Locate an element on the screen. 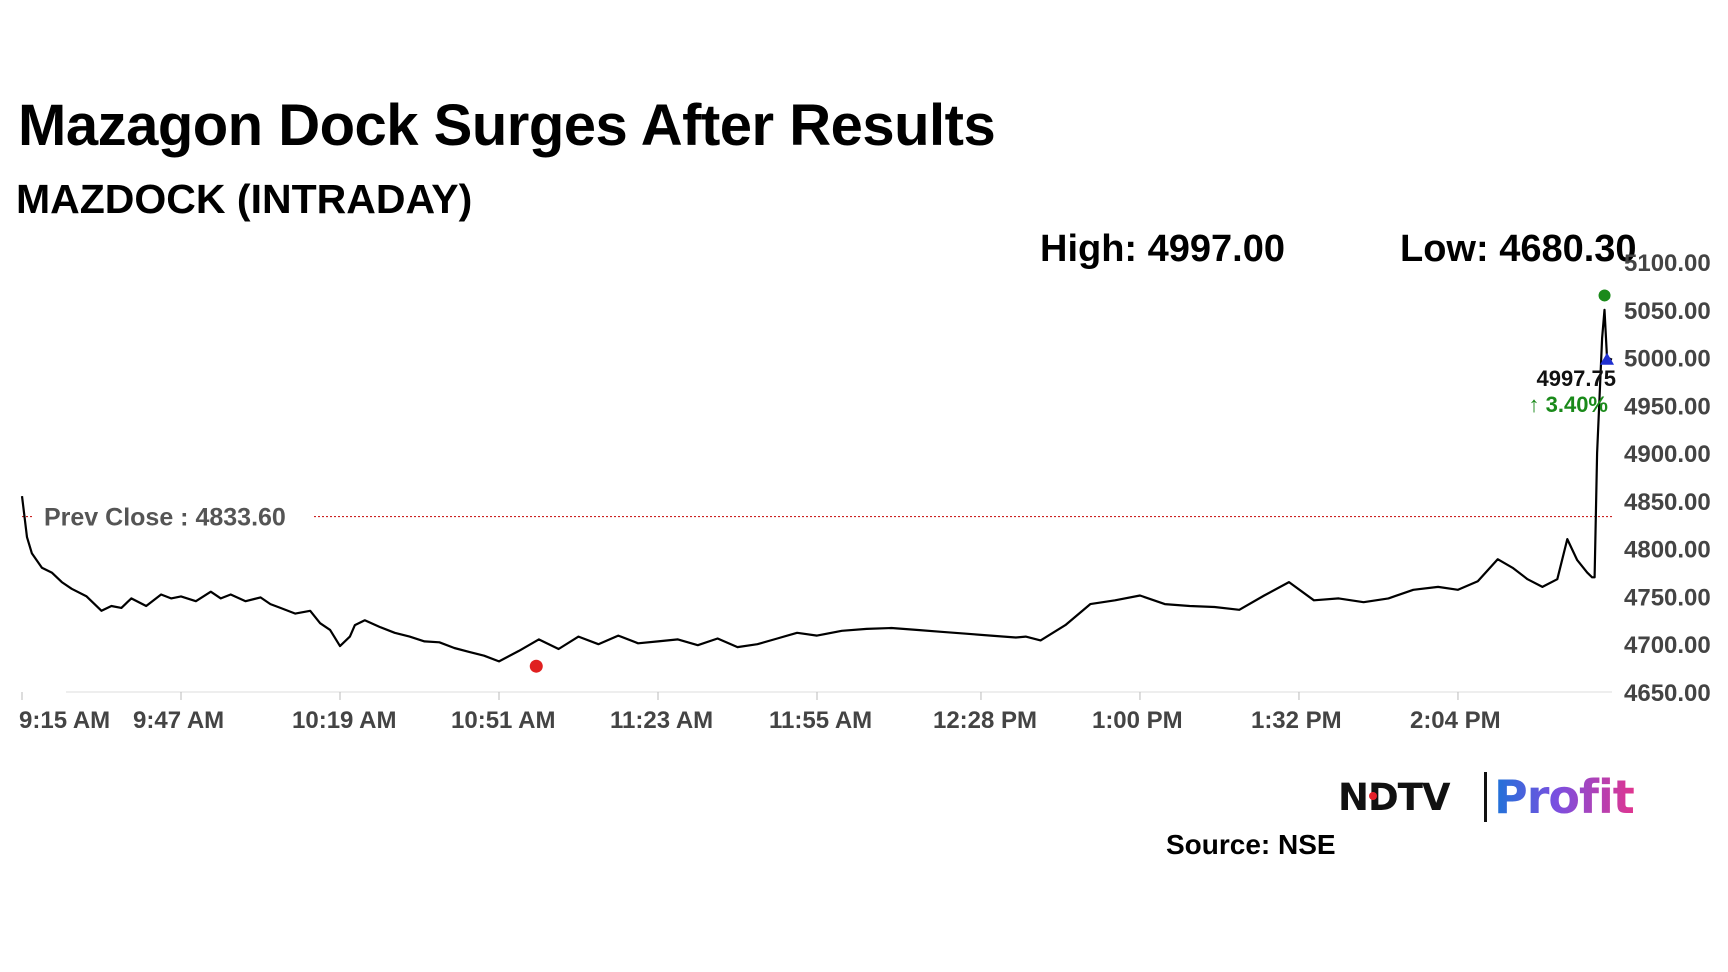  x-tick-label: 10:19 AM is located at coordinates (344, 720).